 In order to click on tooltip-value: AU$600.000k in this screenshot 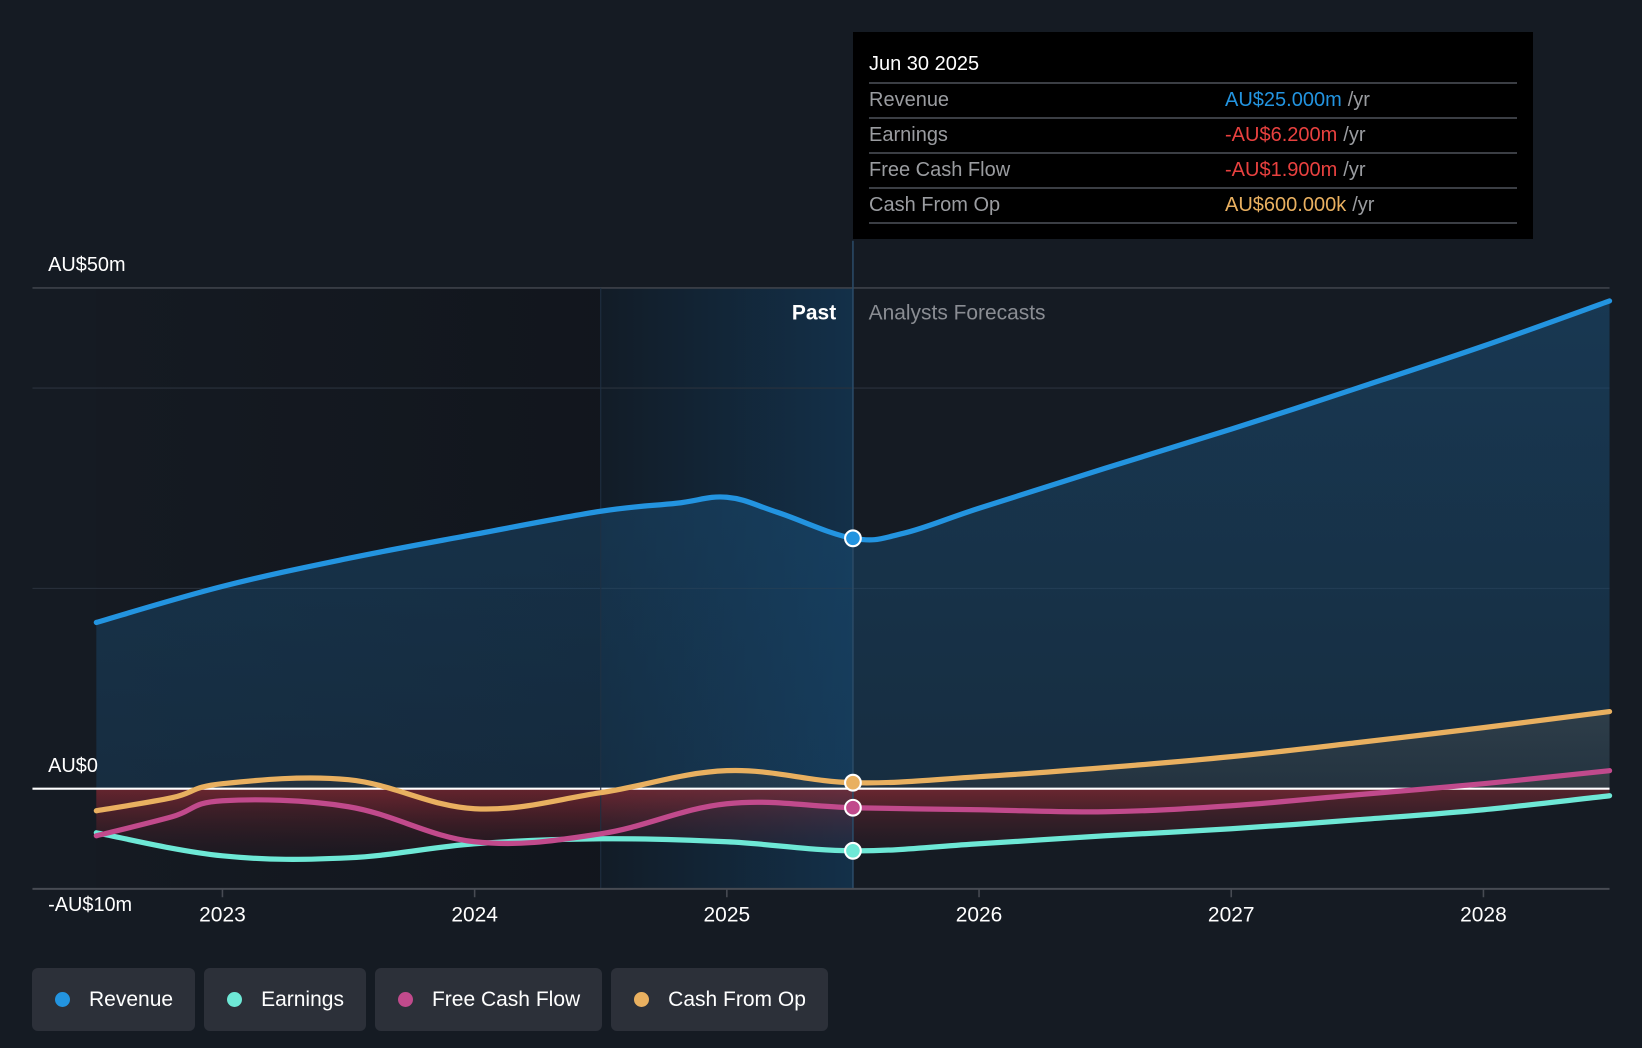, I will do `click(1286, 205)`.